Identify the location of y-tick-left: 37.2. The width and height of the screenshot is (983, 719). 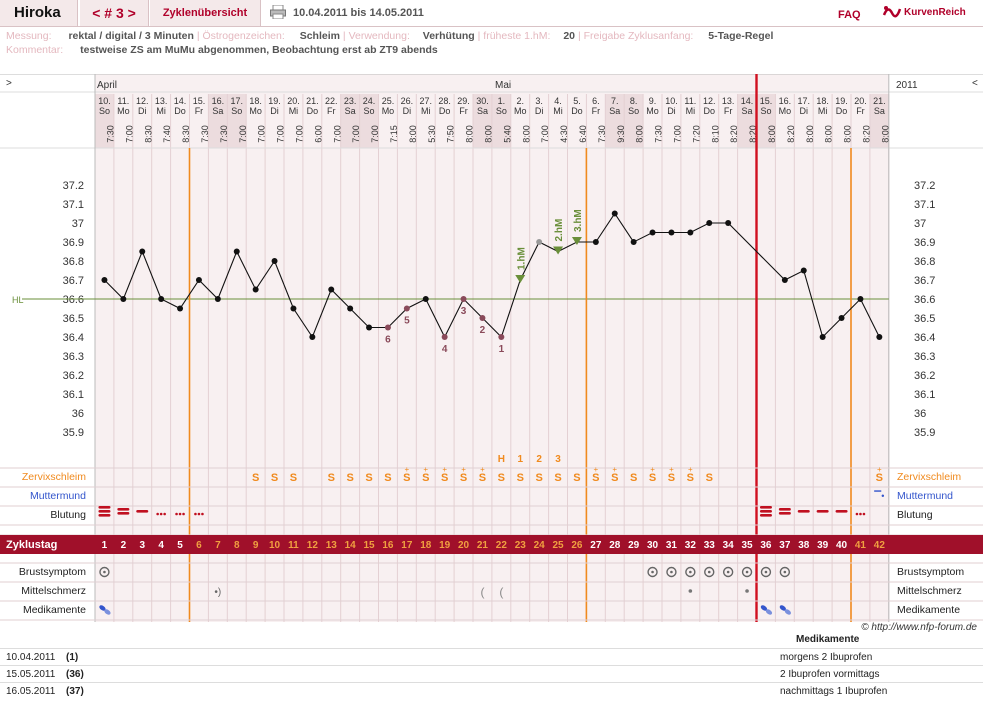
(73, 186).